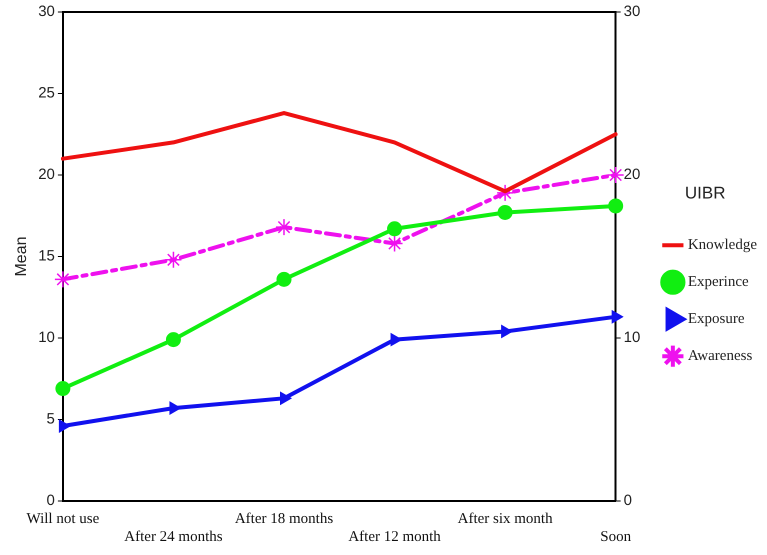  I want to click on y-tick-label: 30, so click(46, 11).